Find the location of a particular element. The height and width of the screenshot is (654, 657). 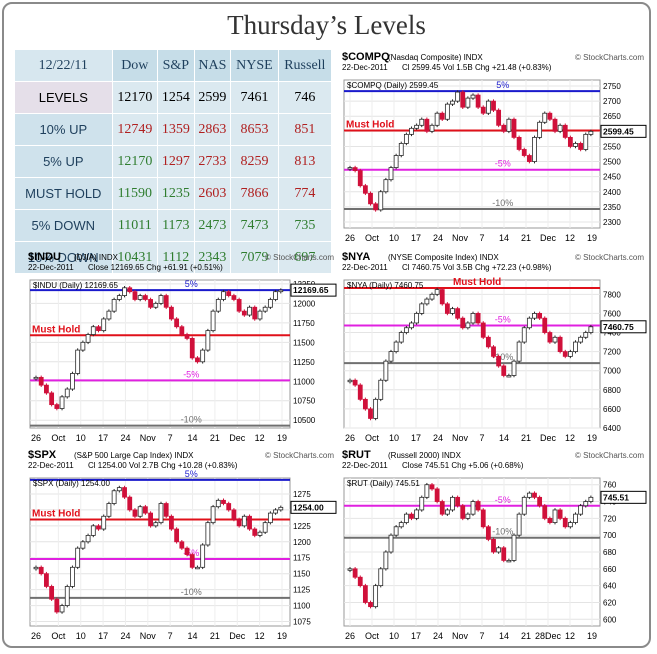

compq-level-label: -10% is located at coordinates (502, 203).